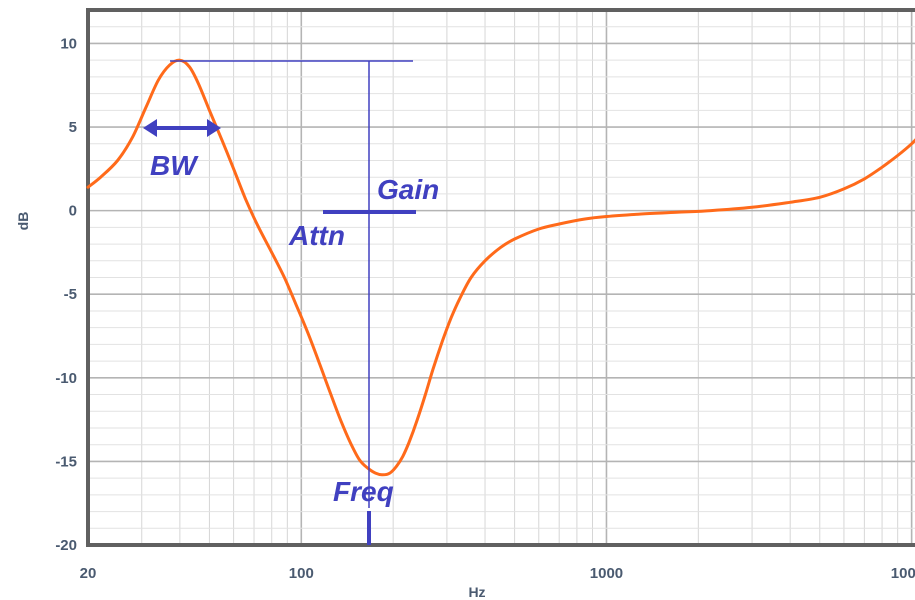 This screenshot has height=600, width=915. Describe the element at coordinates (174, 165) in the screenshot. I see `annotation-bw: BW` at that location.